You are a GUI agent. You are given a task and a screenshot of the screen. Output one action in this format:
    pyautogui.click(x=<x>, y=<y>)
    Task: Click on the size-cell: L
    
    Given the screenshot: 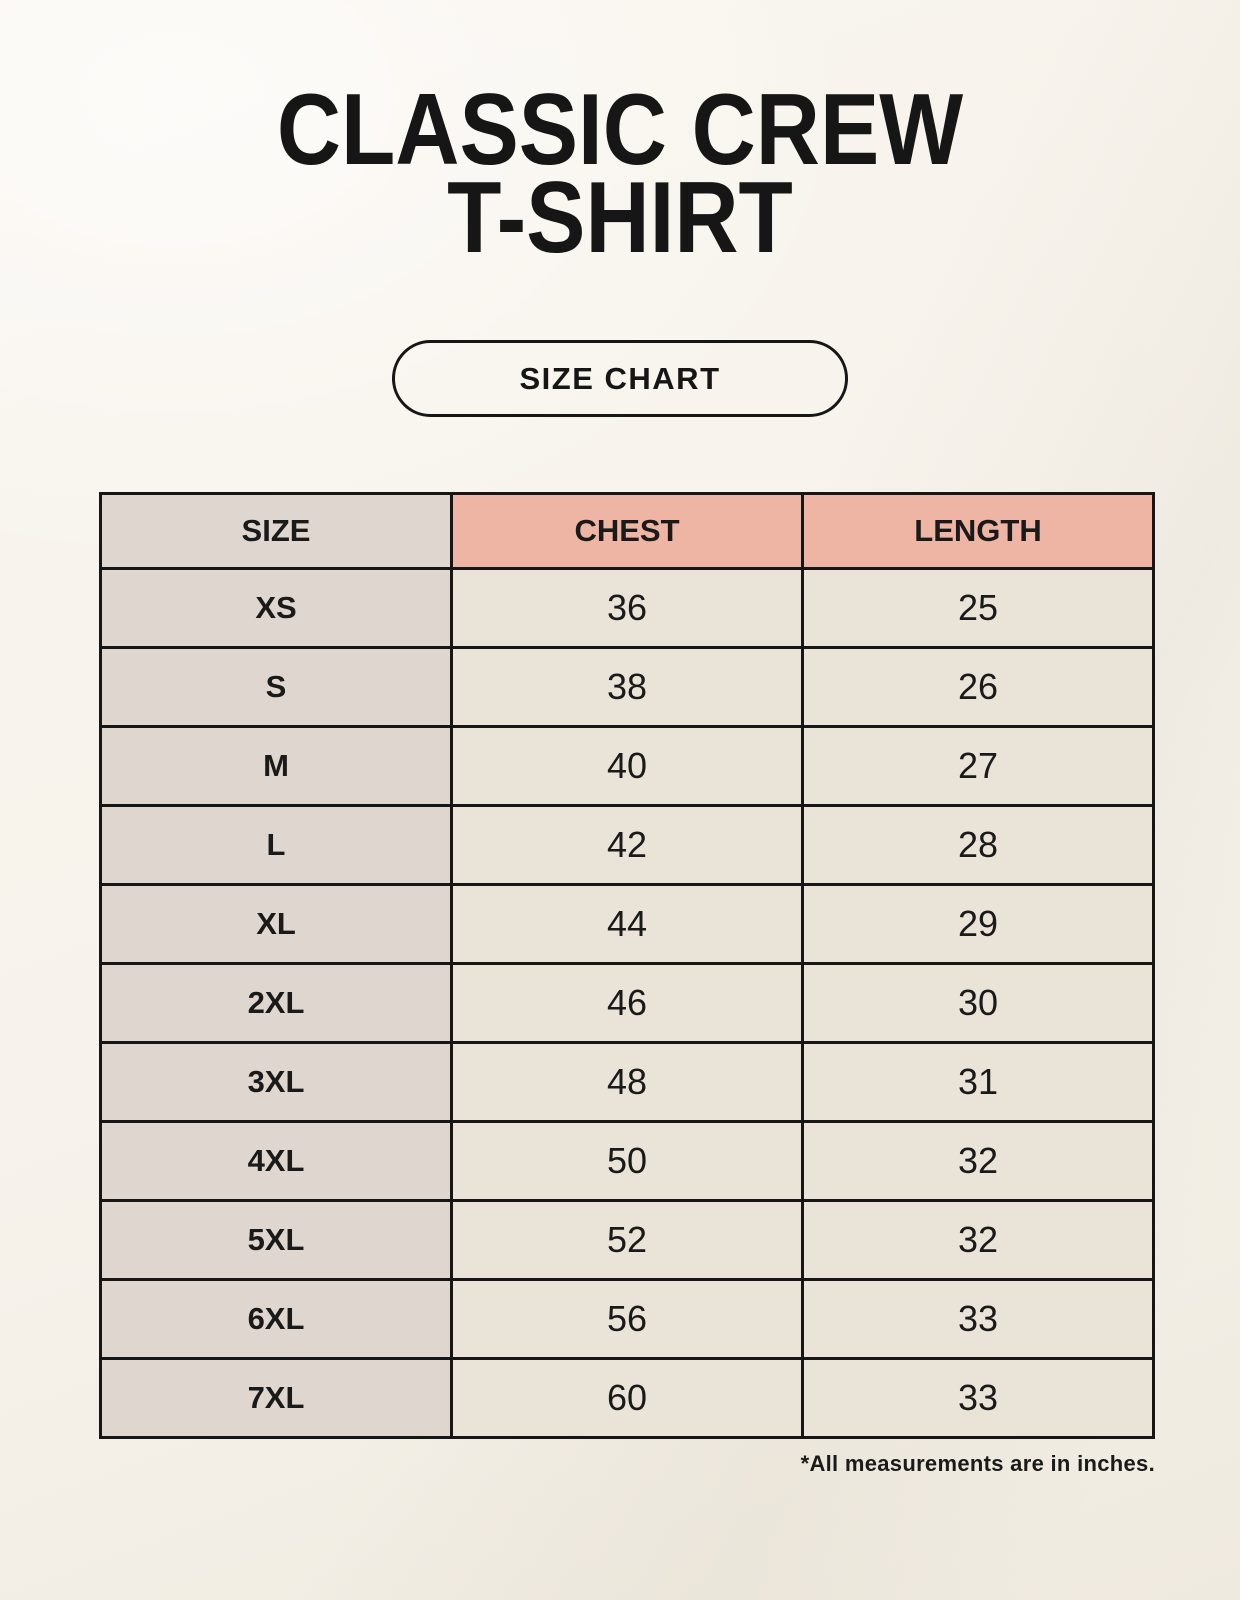 What is the action you would take?
    pyautogui.click(x=276, y=845)
    